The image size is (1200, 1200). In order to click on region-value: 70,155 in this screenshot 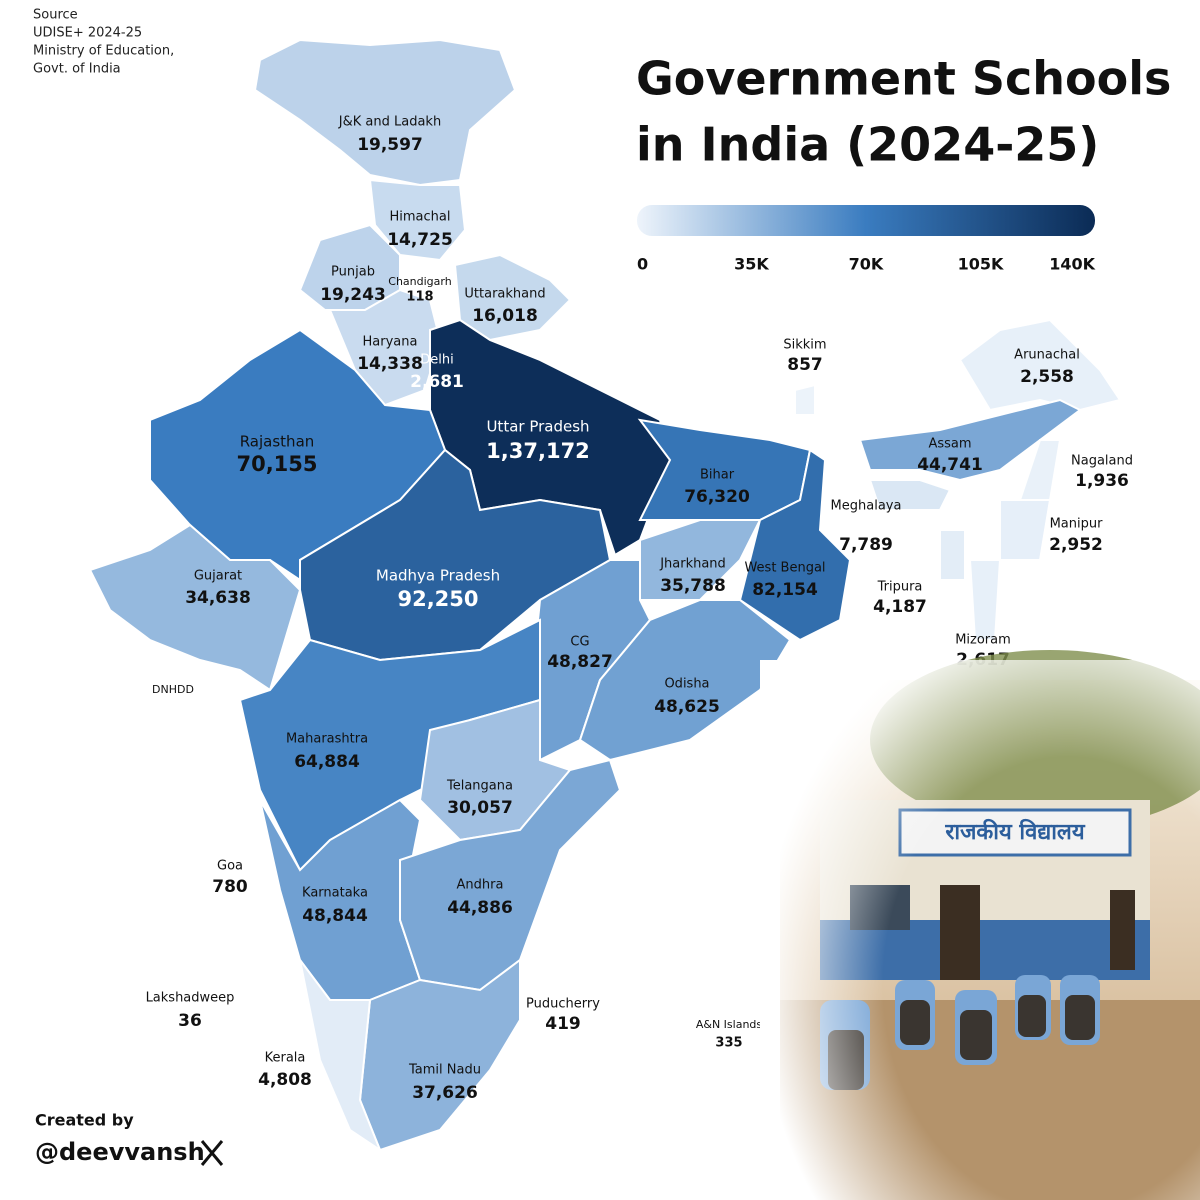, I will do `click(276, 464)`.